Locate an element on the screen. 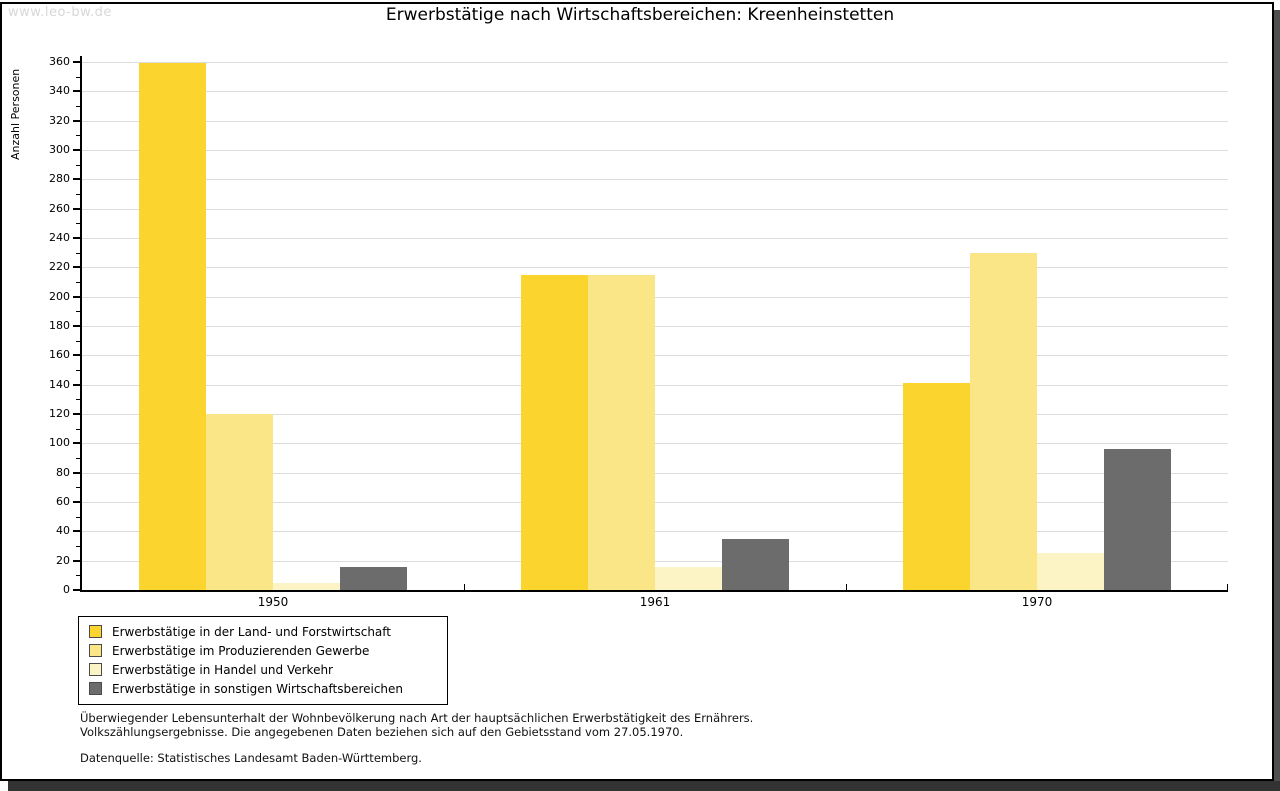  window-shadow-right is located at coordinates (1277, 400).